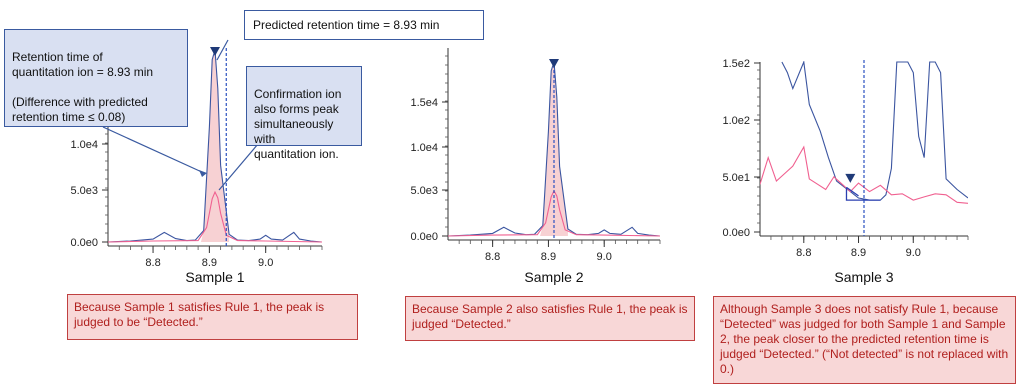 This screenshot has width=1019, height=387. I want to click on sample-3-y-tick-label: 5.0e1, so click(736, 178).